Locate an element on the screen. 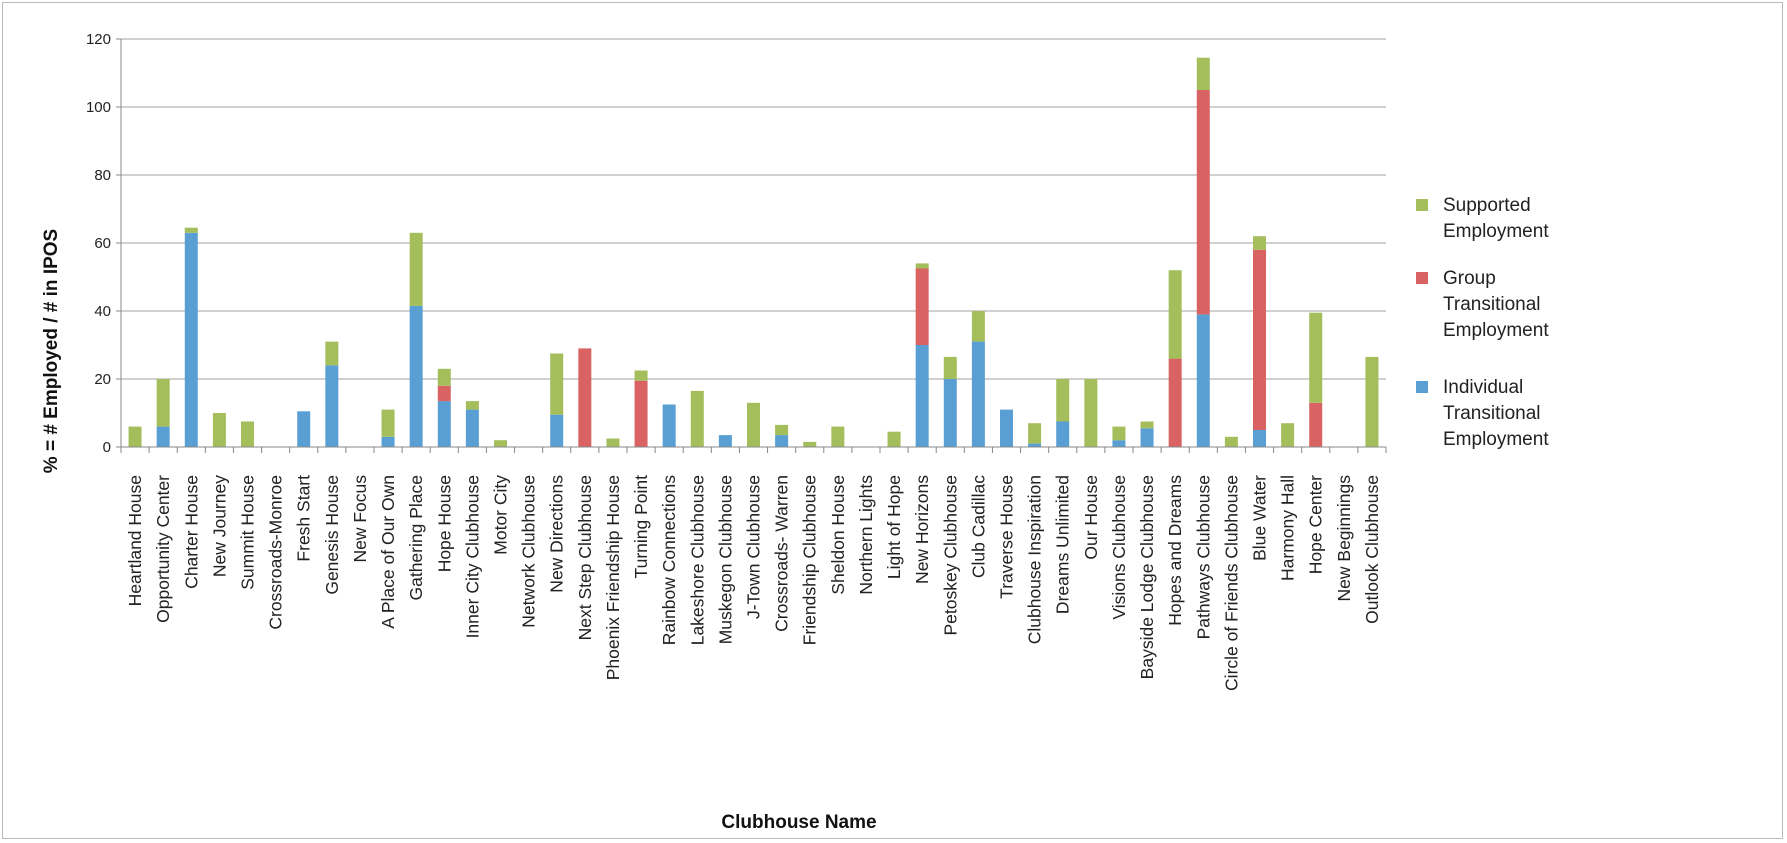  category-label: Petoskey Clubhouse is located at coordinates (950, 555).